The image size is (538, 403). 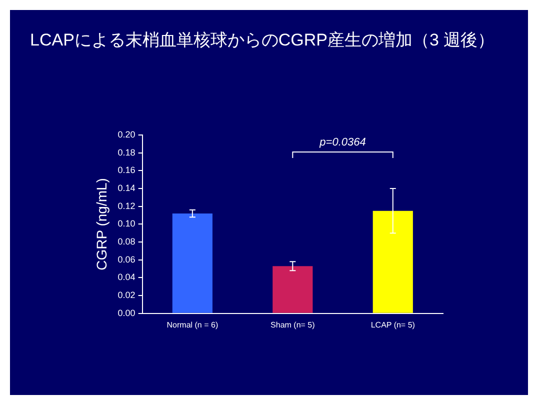 I want to click on y-tick-label: 0.14, so click(x=127, y=188).